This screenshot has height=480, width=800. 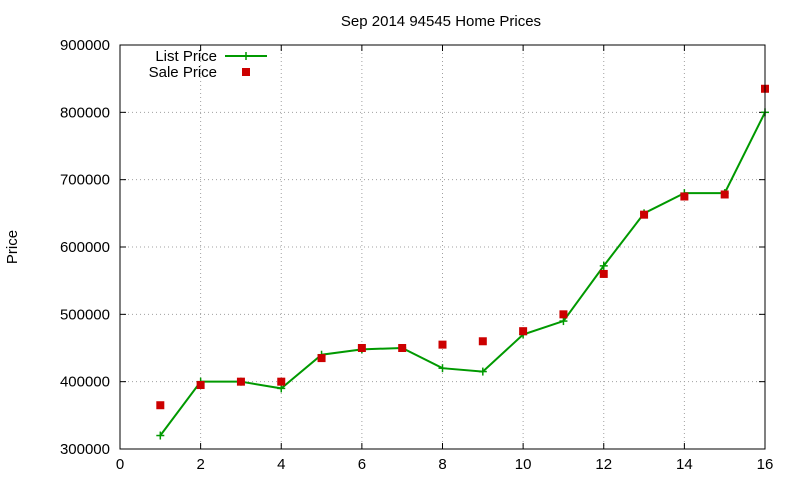 I want to click on x-tick-label: 14, so click(x=684, y=464).